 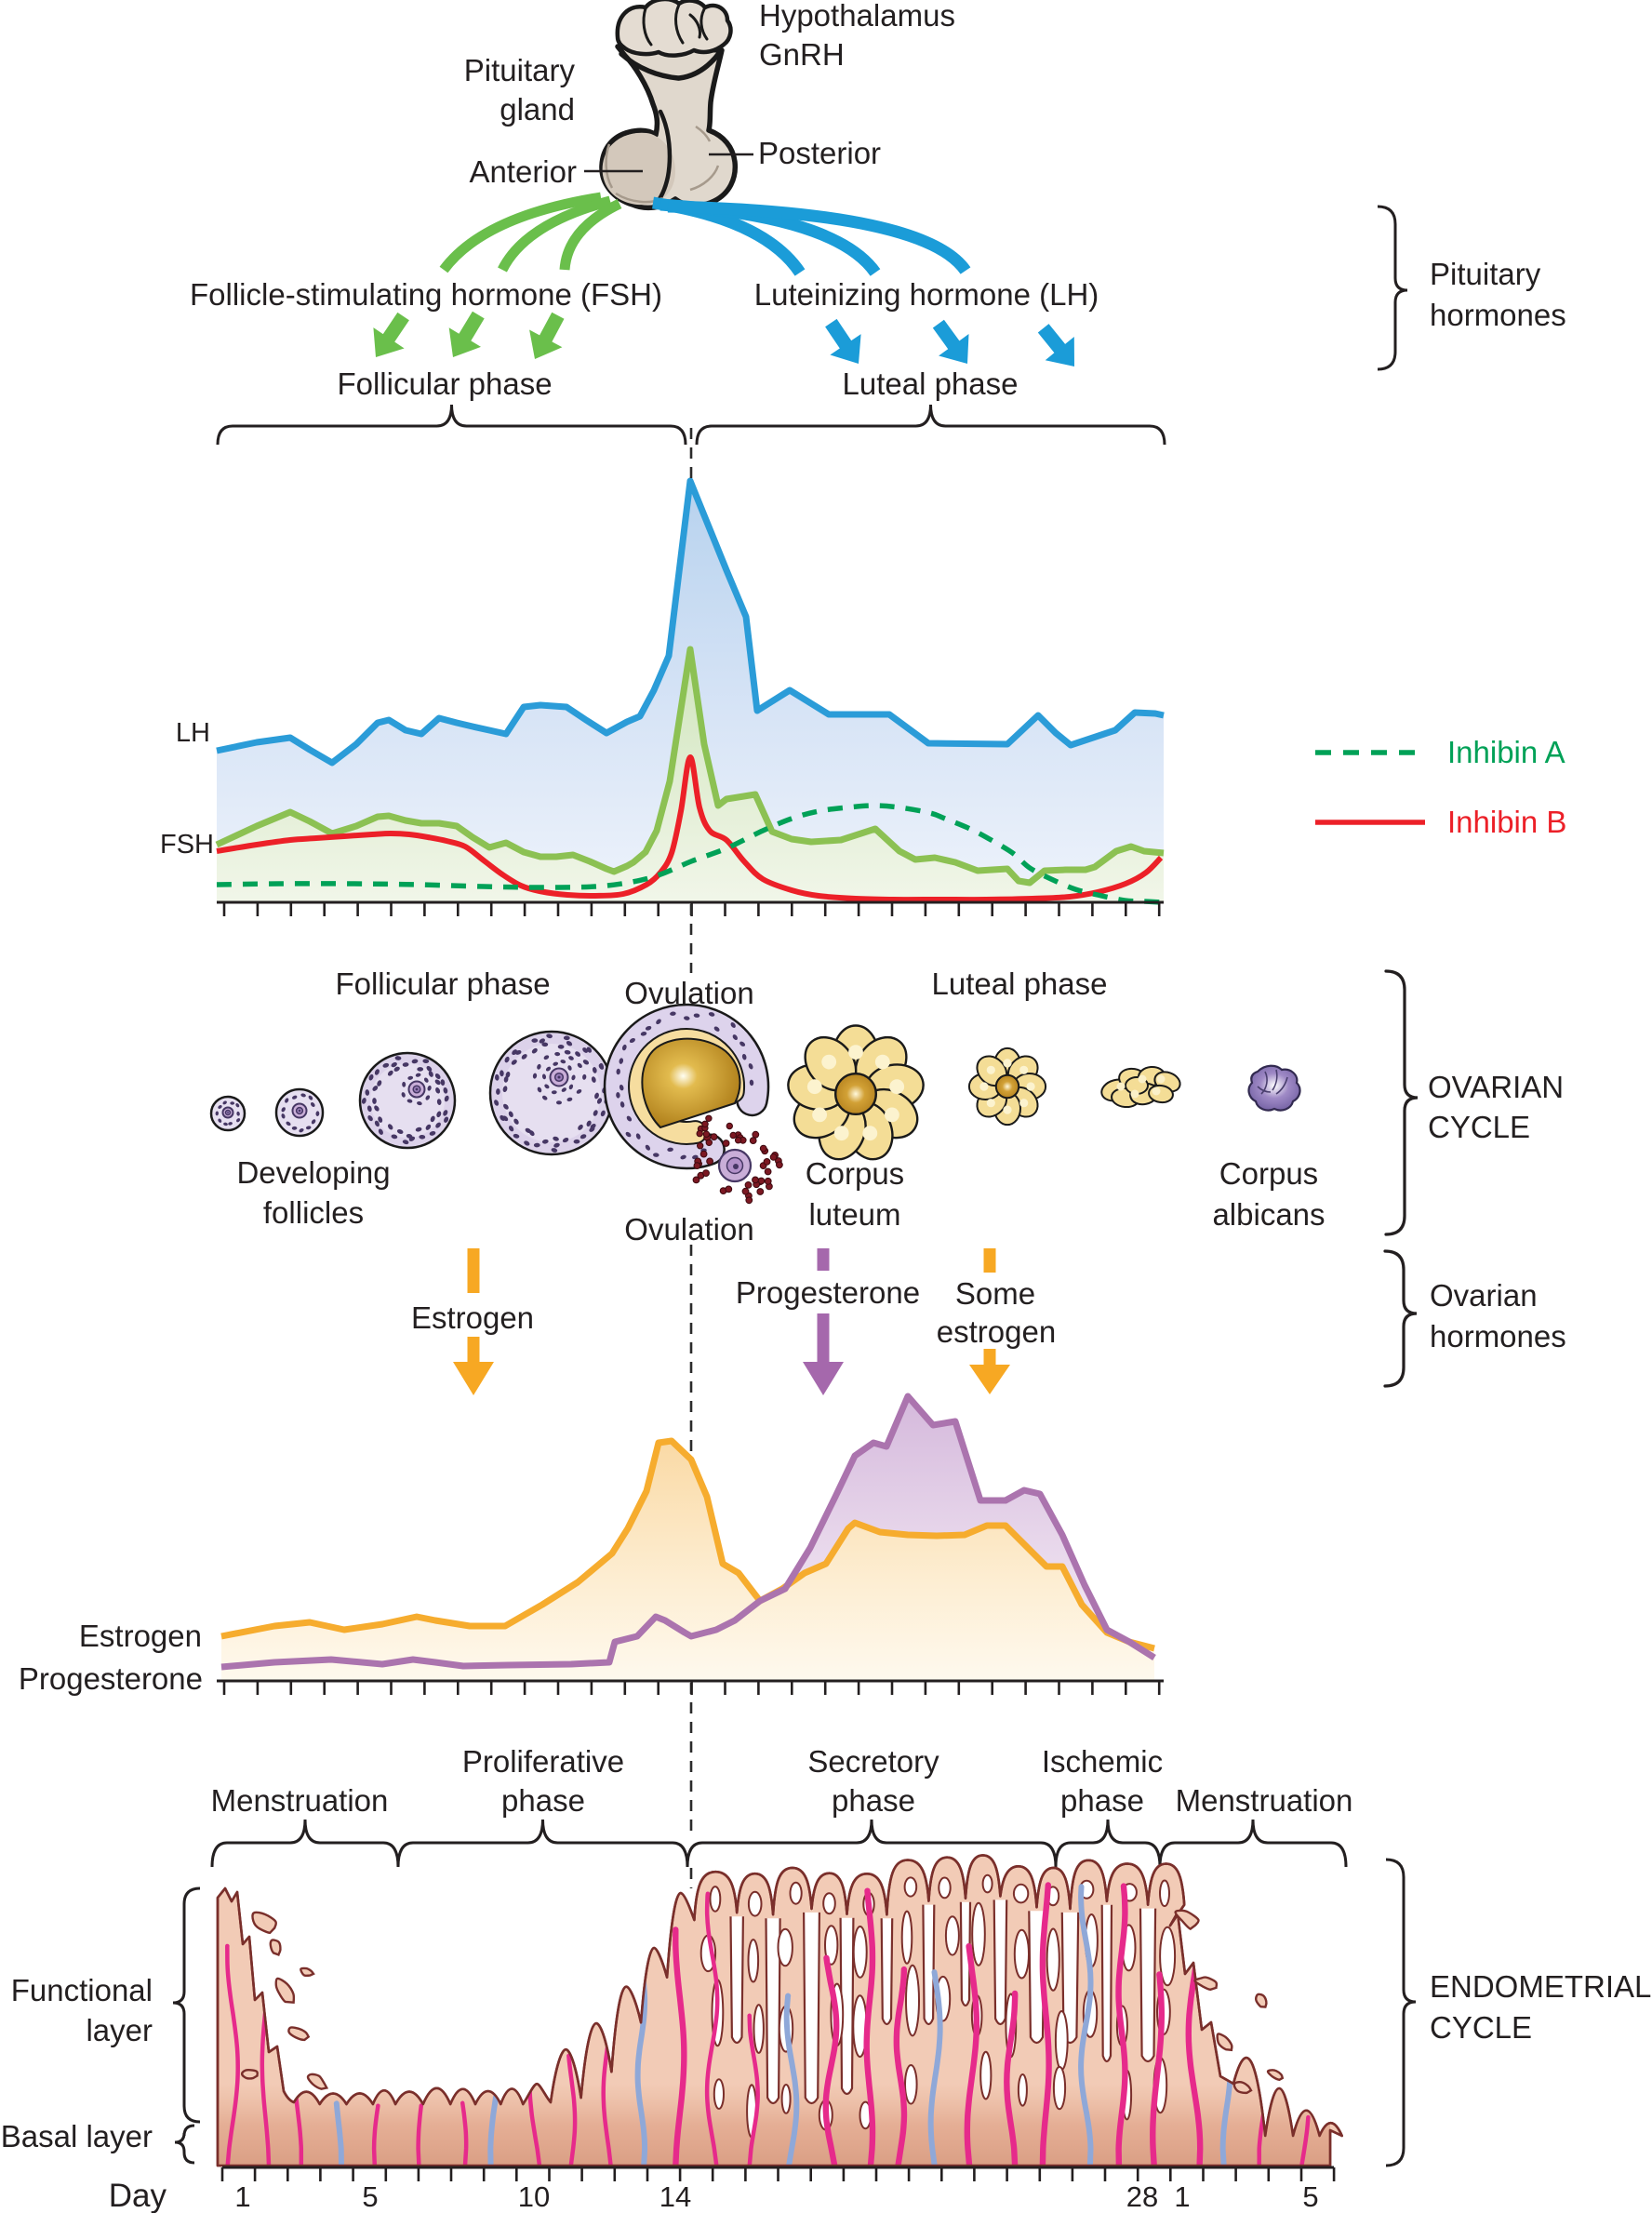 What do you see at coordinates (77, 2136) in the screenshot?
I see `svg-text: Basal layer` at bounding box center [77, 2136].